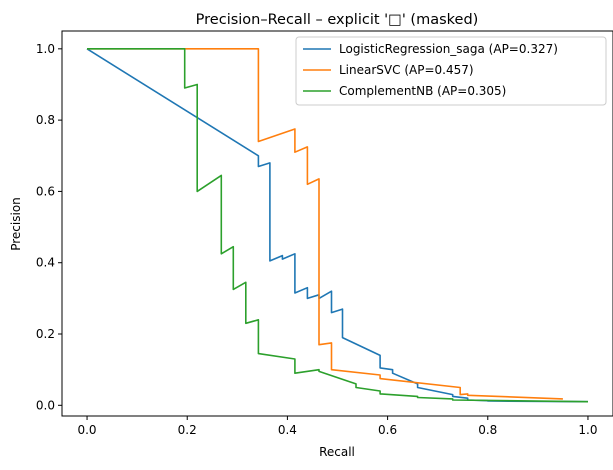  Describe the element at coordinates (187, 430) in the screenshot. I see `x-tick-label: 0.2` at that location.